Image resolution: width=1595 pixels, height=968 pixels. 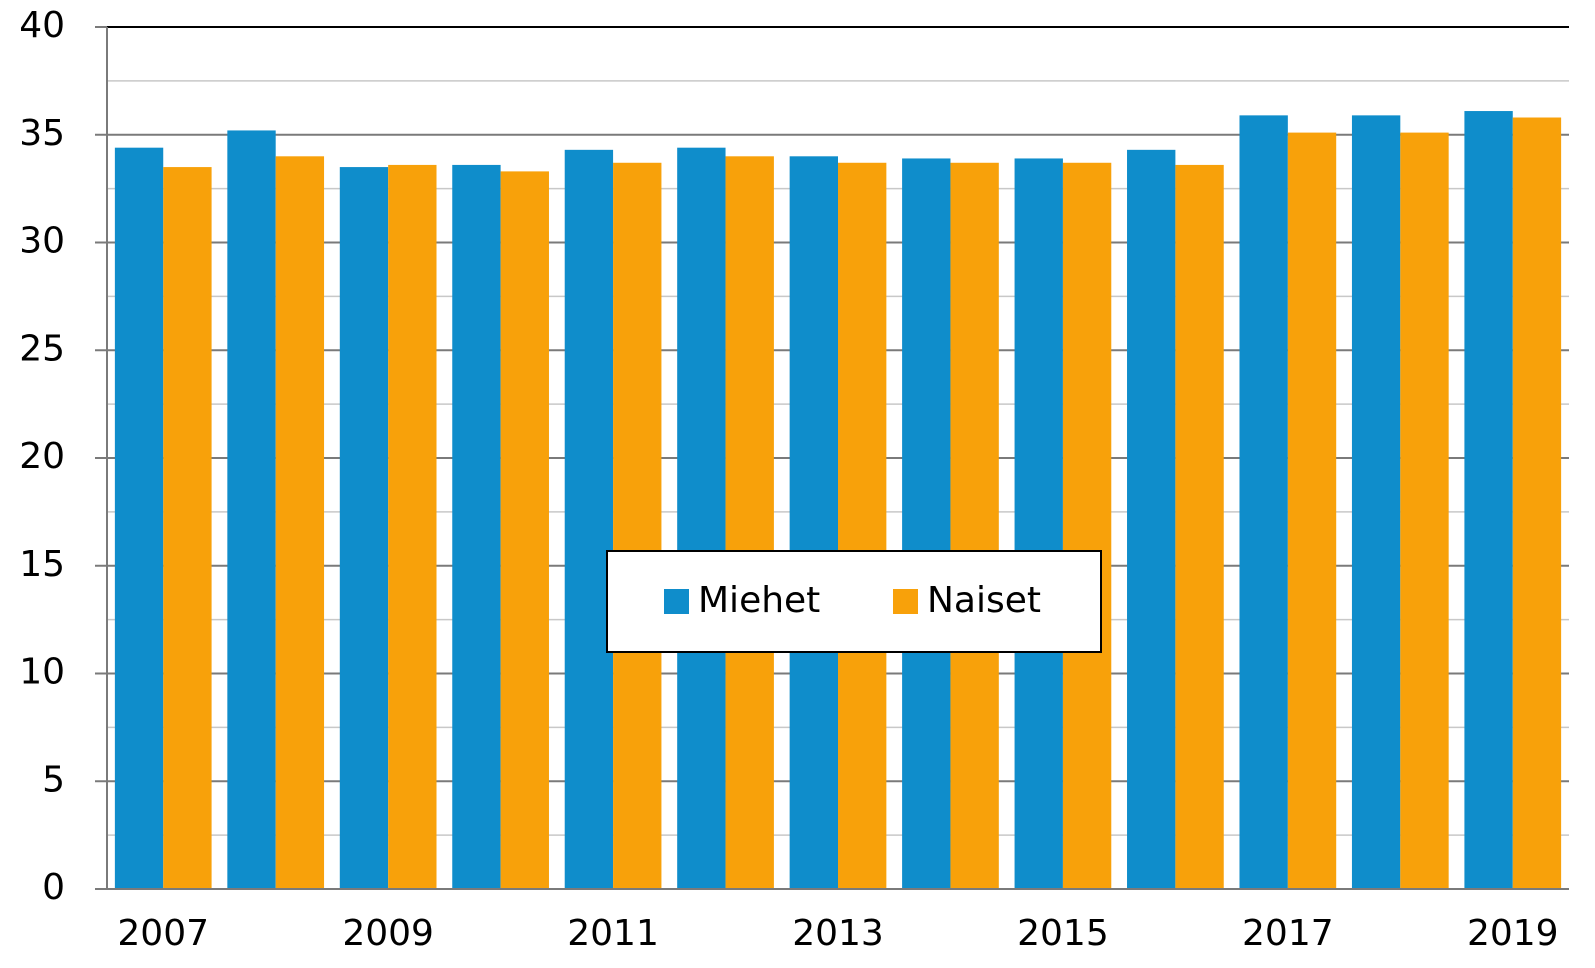 I want to click on x-tick-label: 2017, so click(x=1288, y=933).